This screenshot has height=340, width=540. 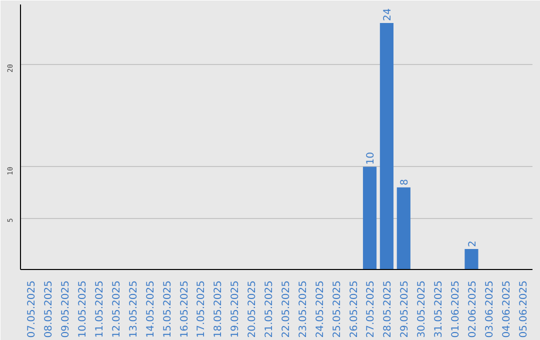 What do you see at coordinates (320, 309) in the screenshot?
I see `x-tick-label: 24.05.2025` at bounding box center [320, 309].